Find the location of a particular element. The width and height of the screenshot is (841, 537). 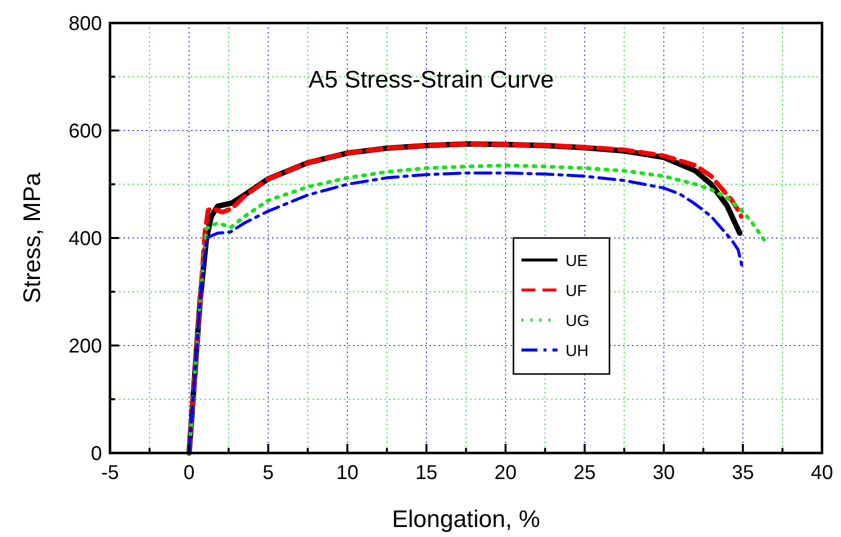

y-tick-label: 200 is located at coordinates (85, 347).